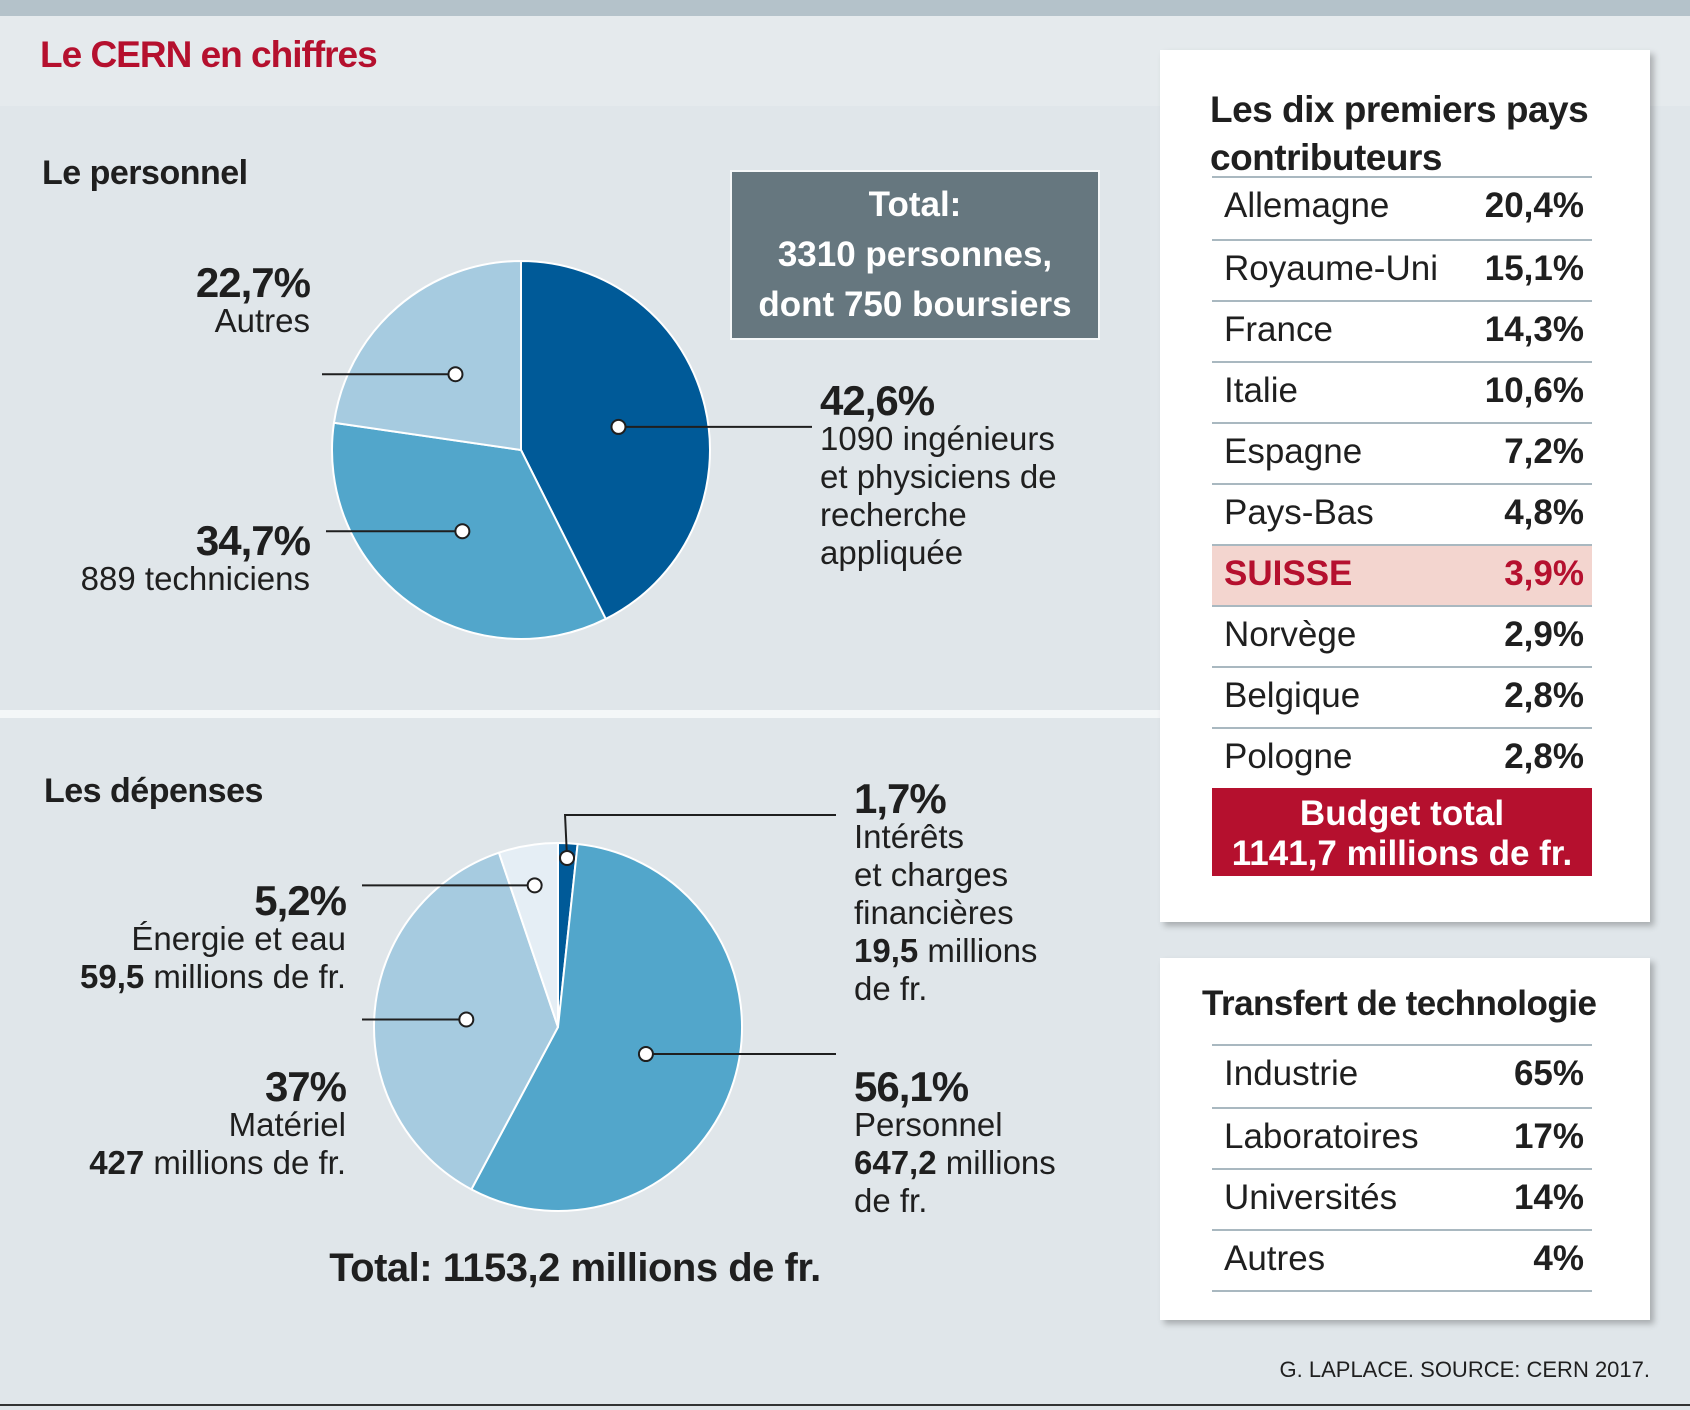 The width and height of the screenshot is (1690, 1410). Describe the element at coordinates (1402, 208) in the screenshot. I see `table-row: Allemagne 20,4%` at that location.